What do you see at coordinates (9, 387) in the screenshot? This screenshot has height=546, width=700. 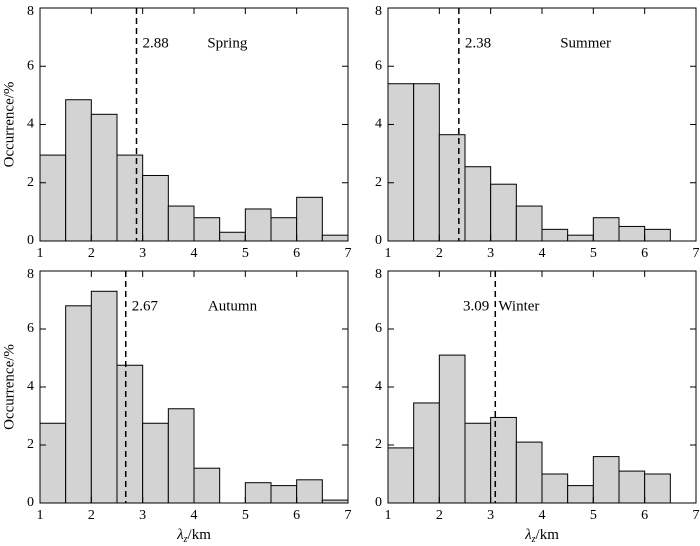 I see `y-axis-label: Occurrence/%` at bounding box center [9, 387].